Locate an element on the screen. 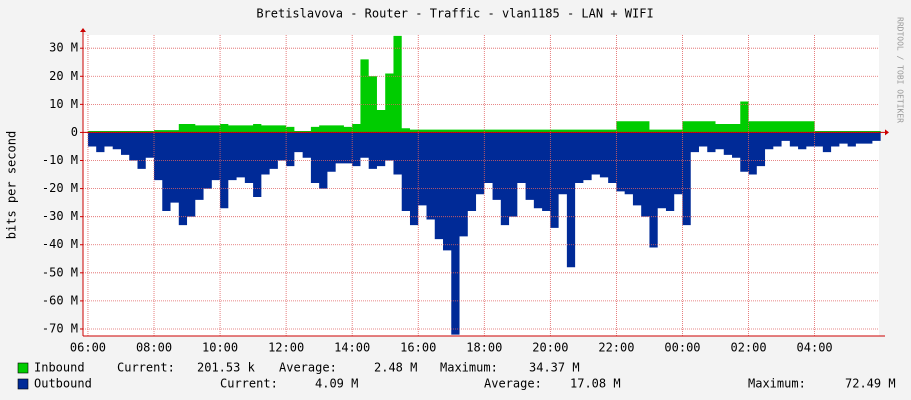 This screenshot has width=911, height=400. x-tick-label: 16:00 is located at coordinates (418, 348).